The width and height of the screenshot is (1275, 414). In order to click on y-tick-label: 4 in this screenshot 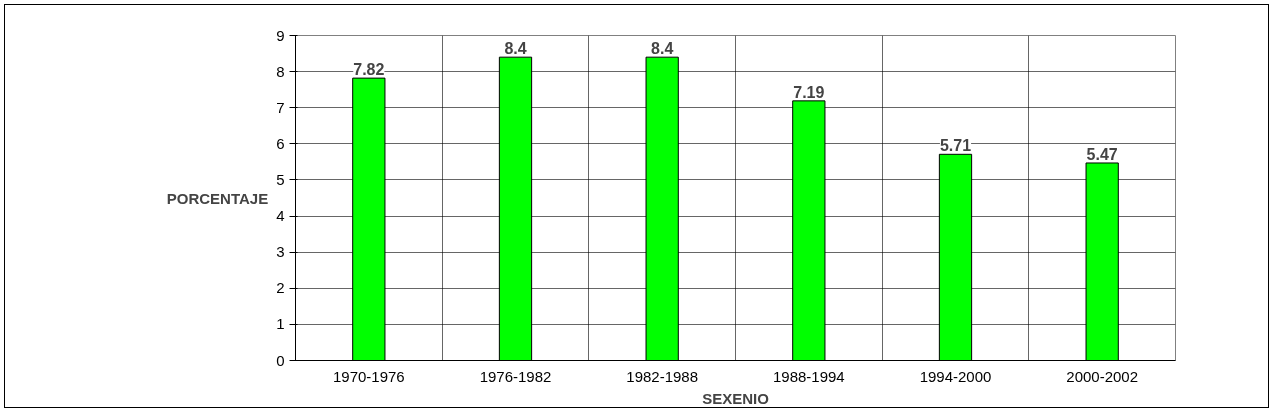, I will do `click(280, 216)`.